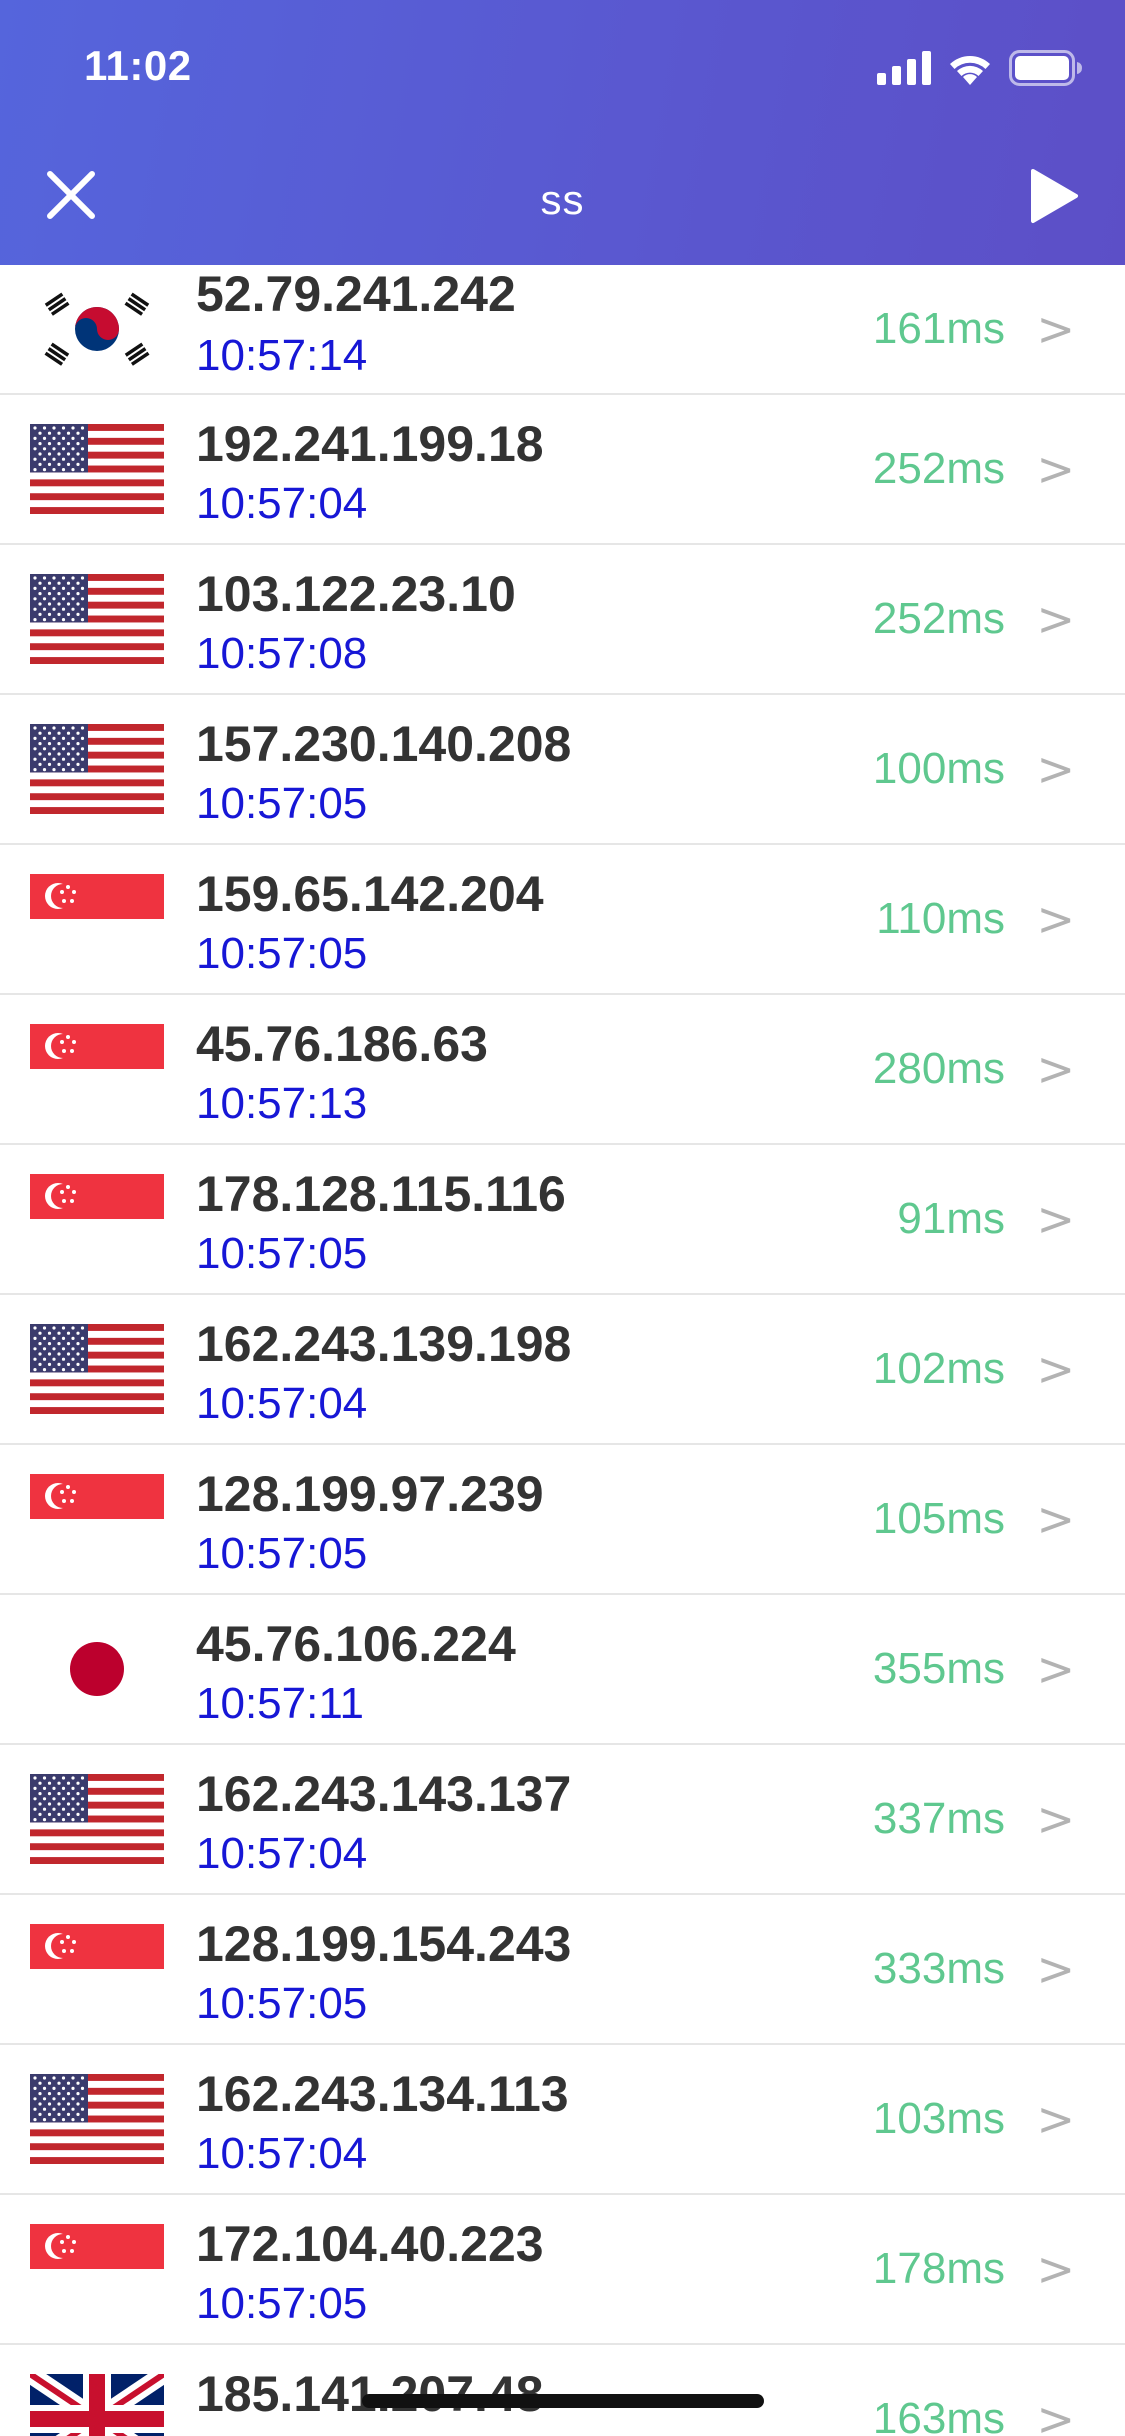 Image resolution: width=1125 pixels, height=2436 pixels. I want to click on server-row: 162.243.134.113 10:57:04 103ms >, so click(562, 2120).